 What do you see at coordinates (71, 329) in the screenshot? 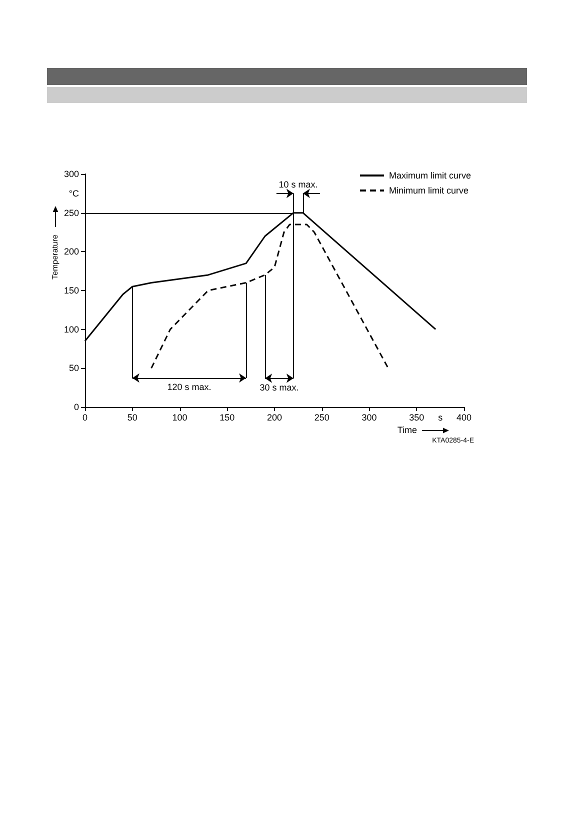
I see `y-tick-label: 100` at bounding box center [71, 329].